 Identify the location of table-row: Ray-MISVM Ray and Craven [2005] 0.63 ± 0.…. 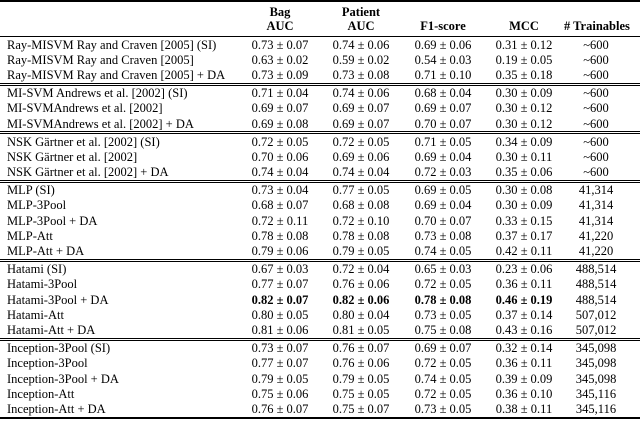
(320, 59).